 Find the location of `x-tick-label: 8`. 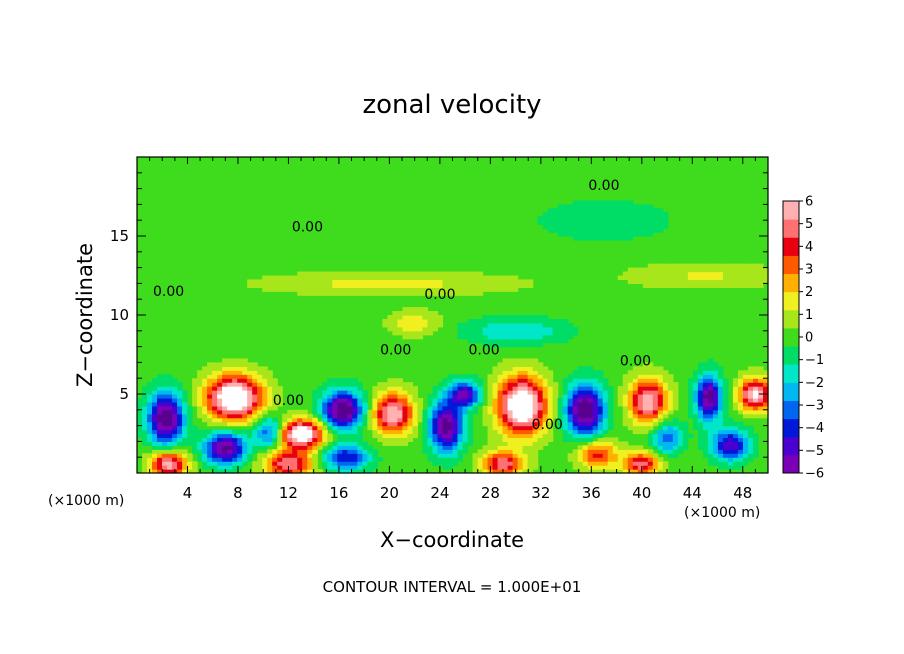

x-tick-label: 8 is located at coordinates (238, 493).